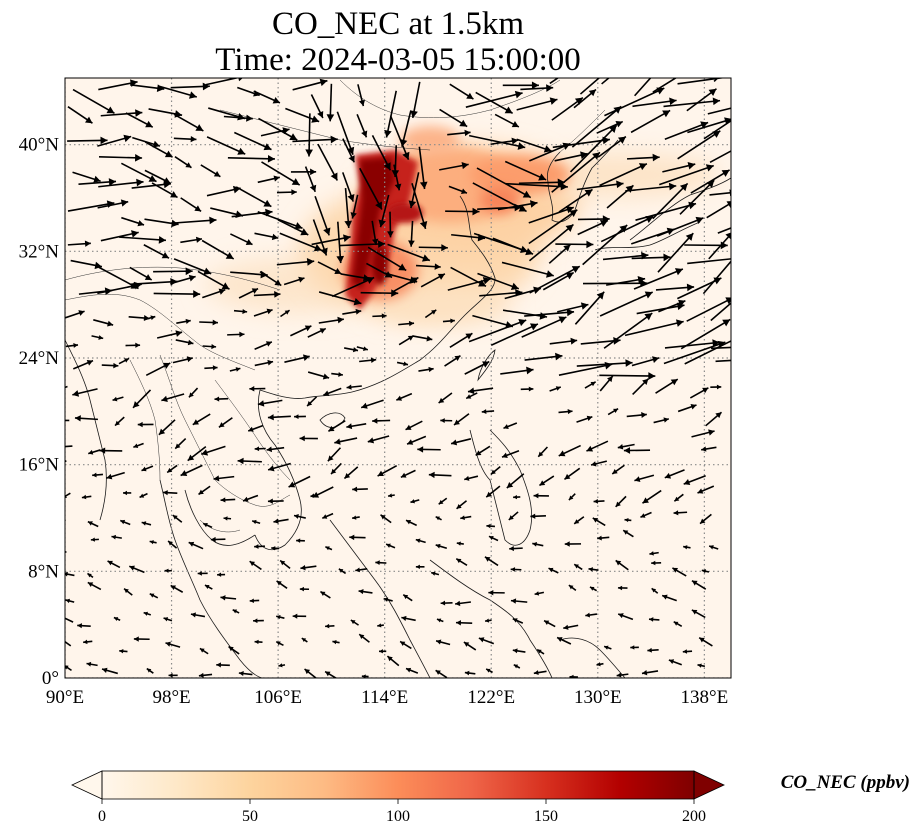 The height and width of the screenshot is (836, 920). I want to click on x-tick-label: 90°E, so click(65, 697).